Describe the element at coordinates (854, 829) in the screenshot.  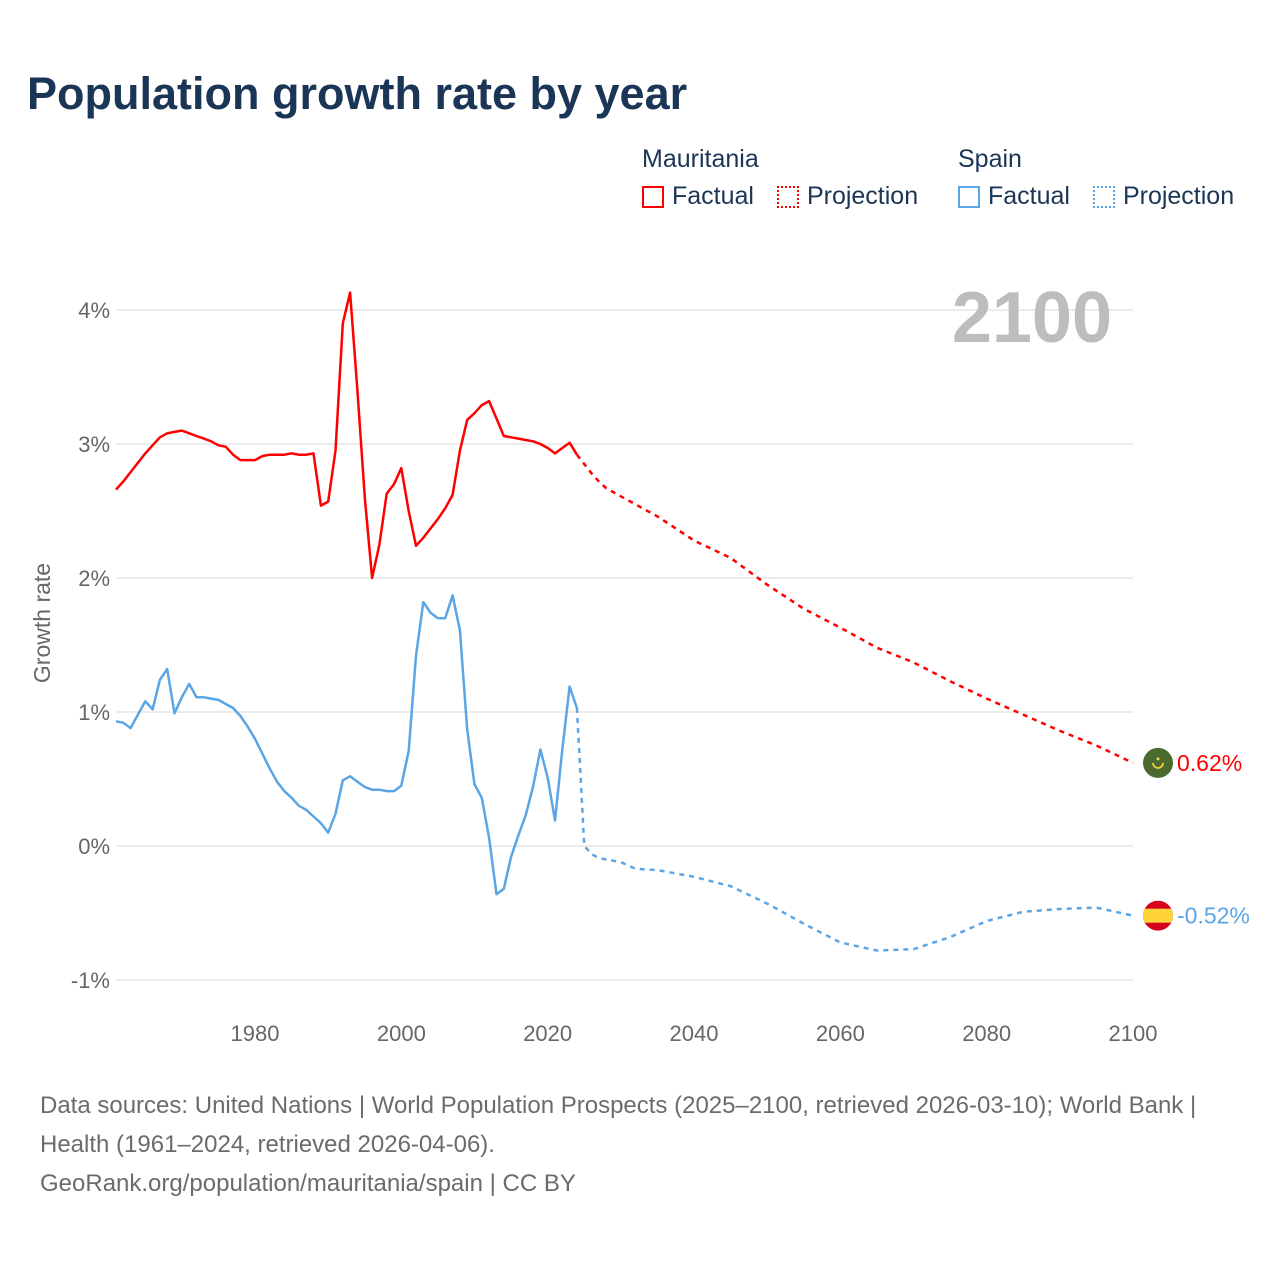
I see `spain-projection-line` at that location.